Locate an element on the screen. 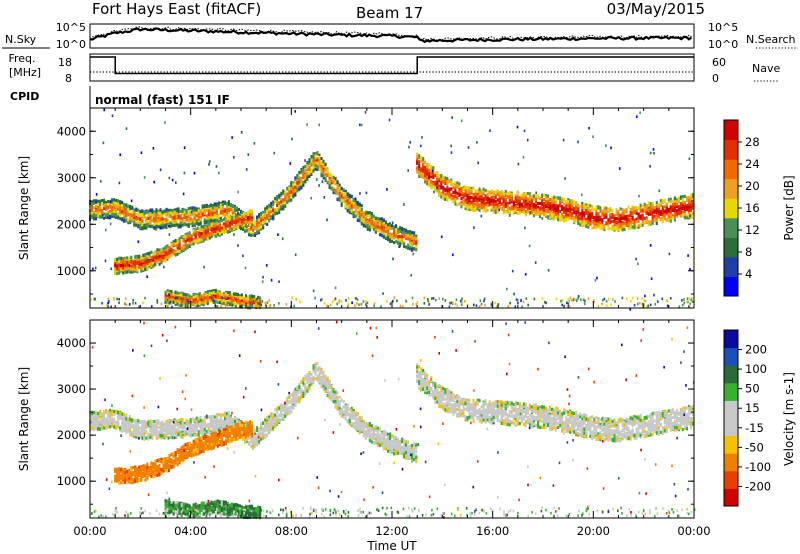 The height and width of the screenshot is (554, 800). nave-label: Nave is located at coordinates (766, 68).